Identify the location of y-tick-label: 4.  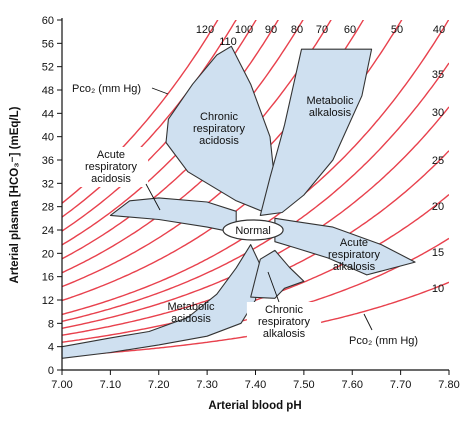
(51, 348).